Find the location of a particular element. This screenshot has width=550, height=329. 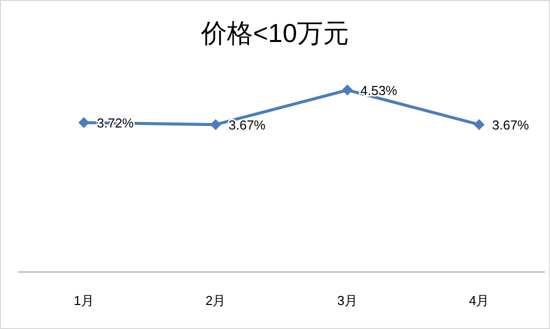

data-label: 4.53% is located at coordinates (379, 90).